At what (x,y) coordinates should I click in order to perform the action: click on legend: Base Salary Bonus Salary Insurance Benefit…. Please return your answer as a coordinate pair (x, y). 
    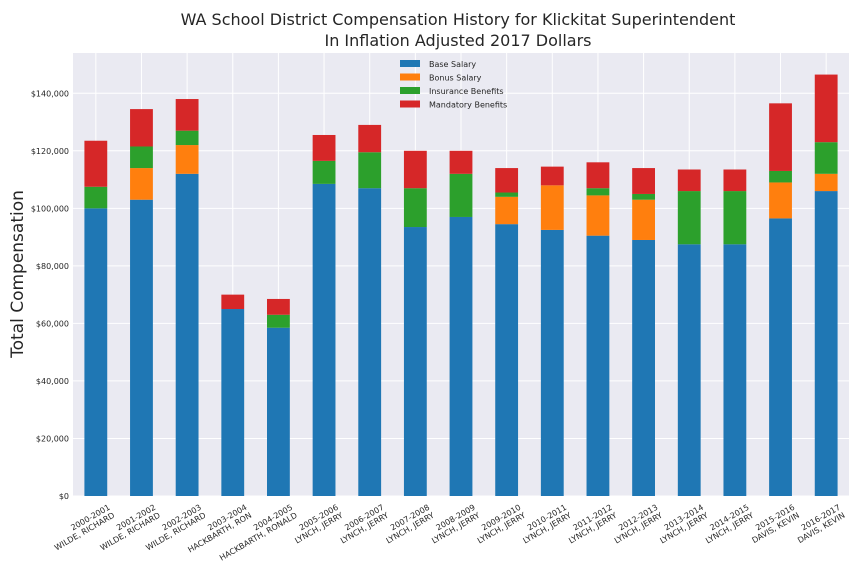
    Looking at the image, I should click on (453, 85).